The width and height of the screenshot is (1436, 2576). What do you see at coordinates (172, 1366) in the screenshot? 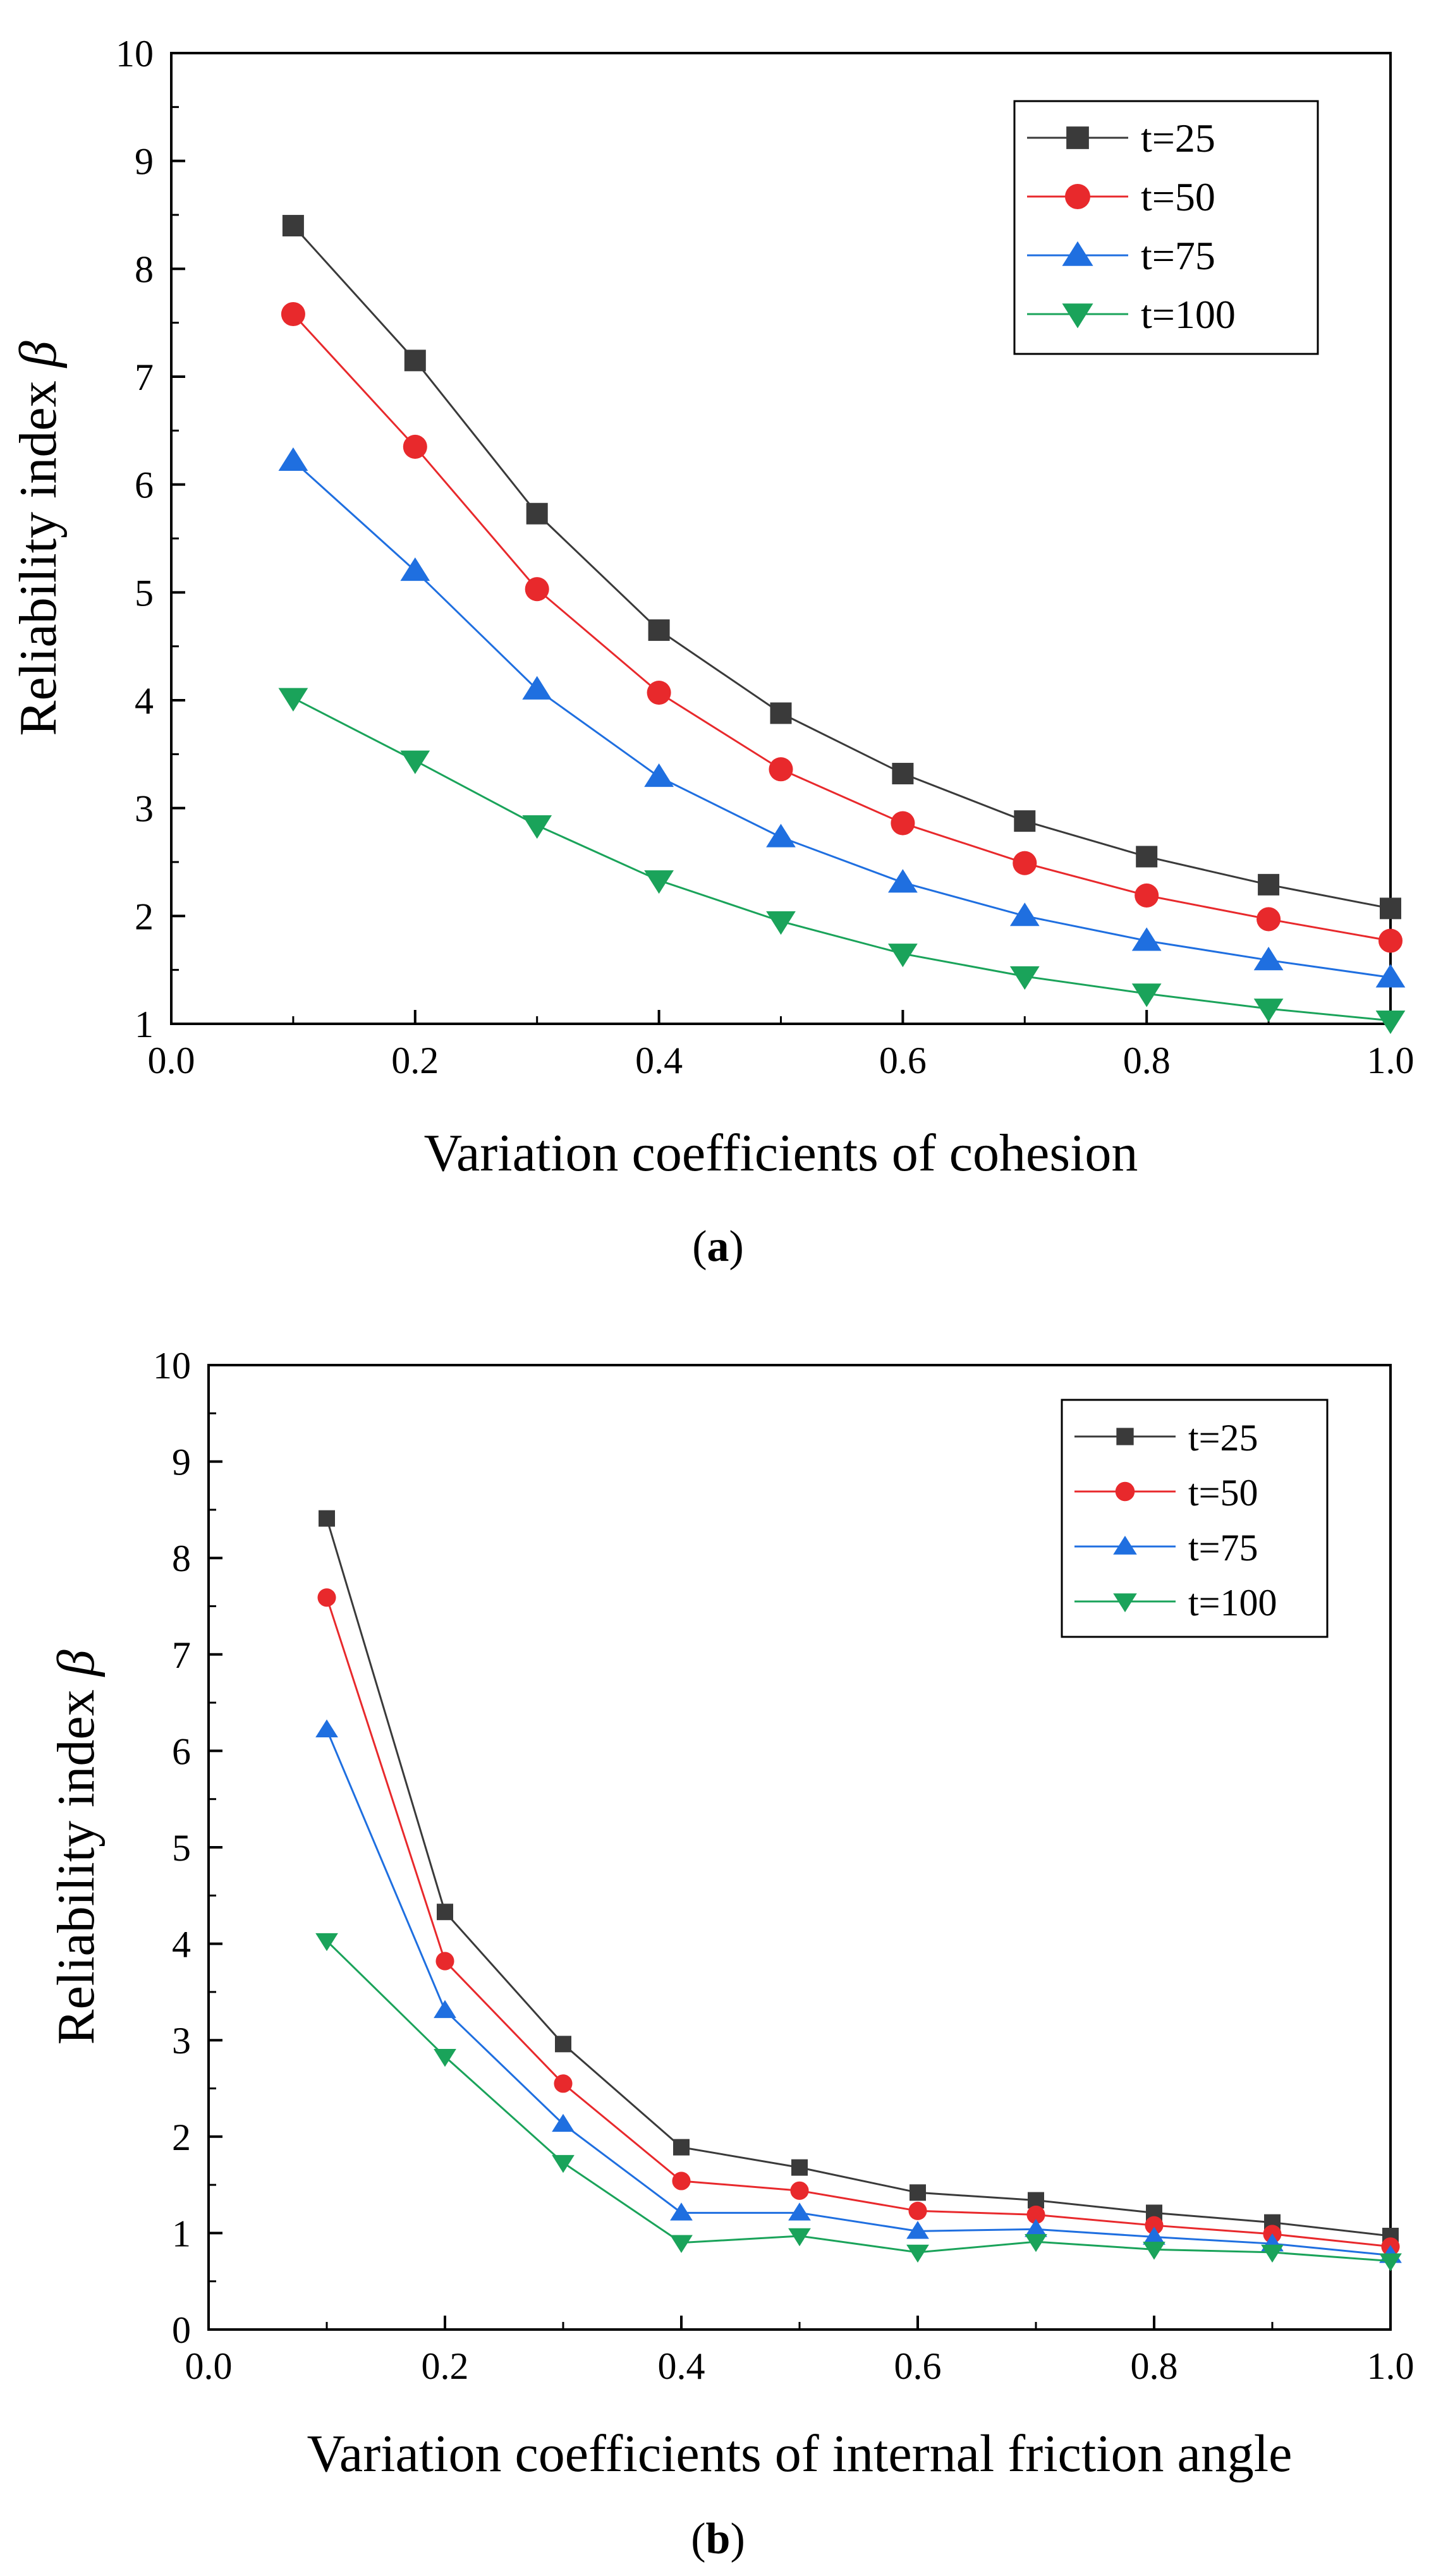
I see `y-tick-label-b: 10` at bounding box center [172, 1366].